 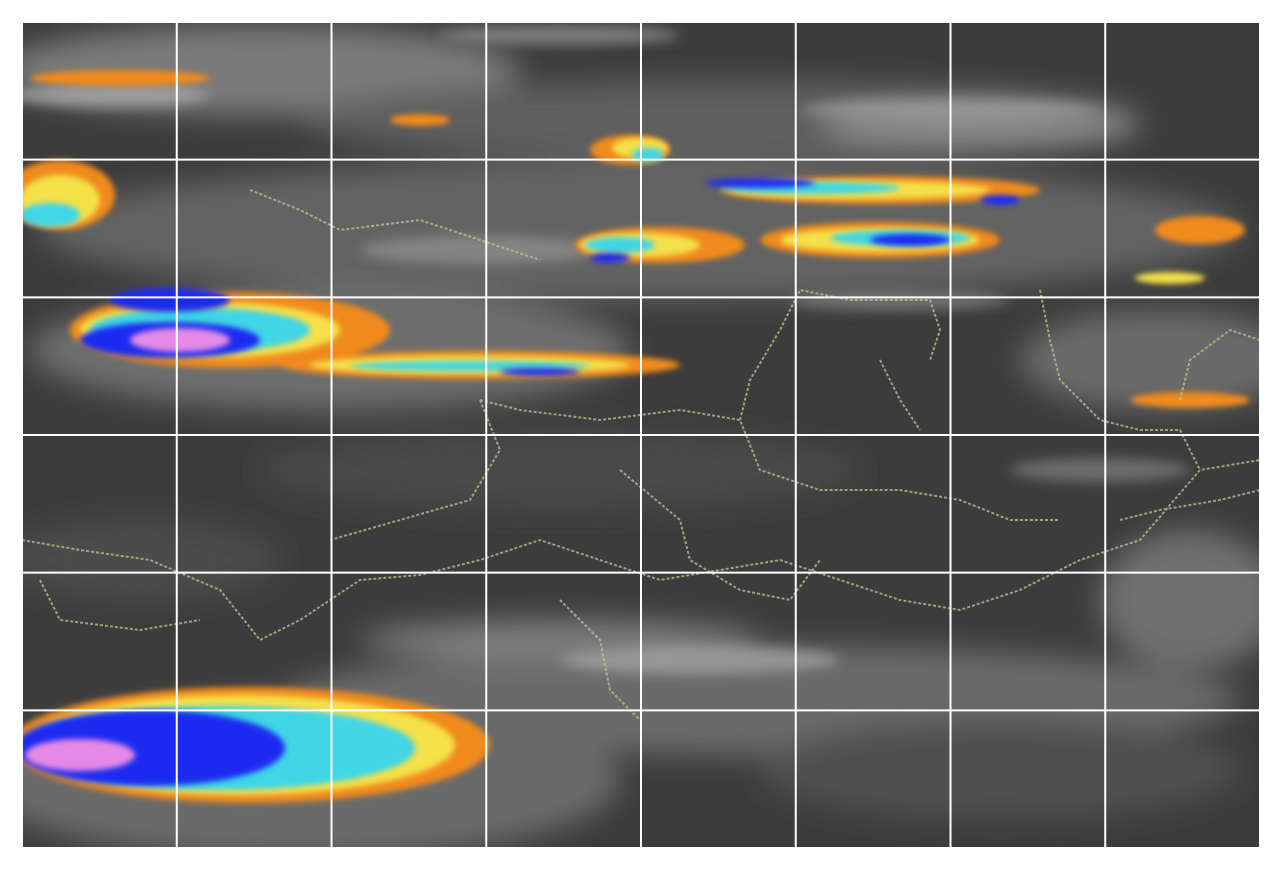 I want to click on convection-magenta, so click(x=127, y=549).